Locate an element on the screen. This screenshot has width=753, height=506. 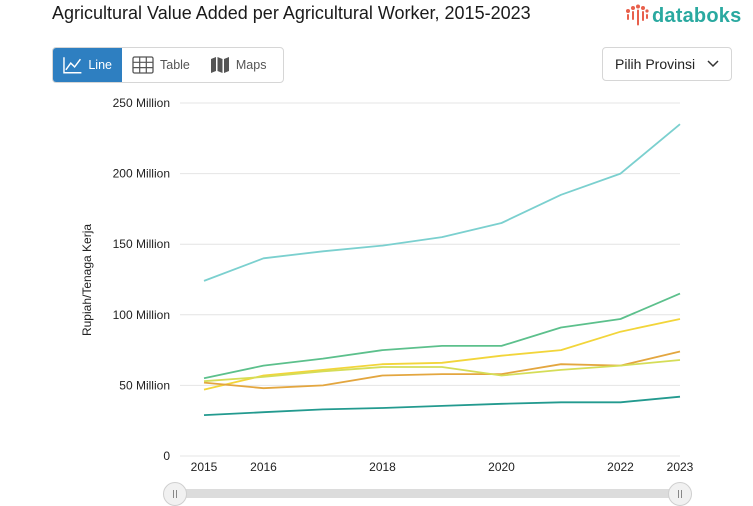
y-tick-label: 0 is located at coordinates (166, 456).